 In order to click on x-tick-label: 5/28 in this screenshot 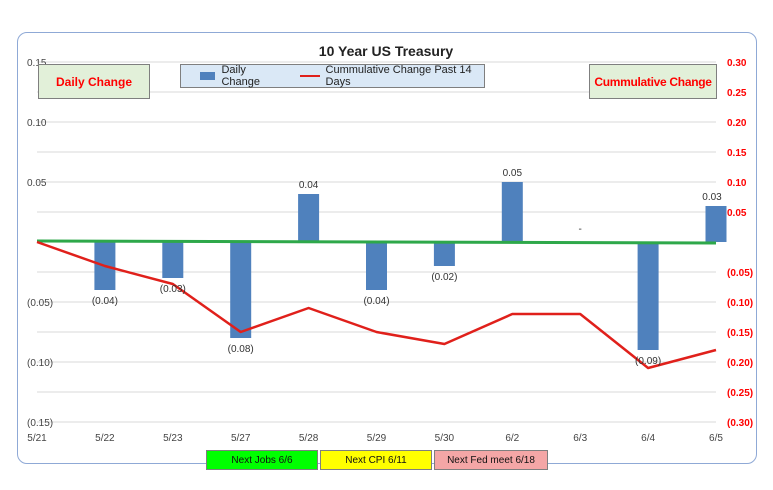, I will do `click(309, 438)`.